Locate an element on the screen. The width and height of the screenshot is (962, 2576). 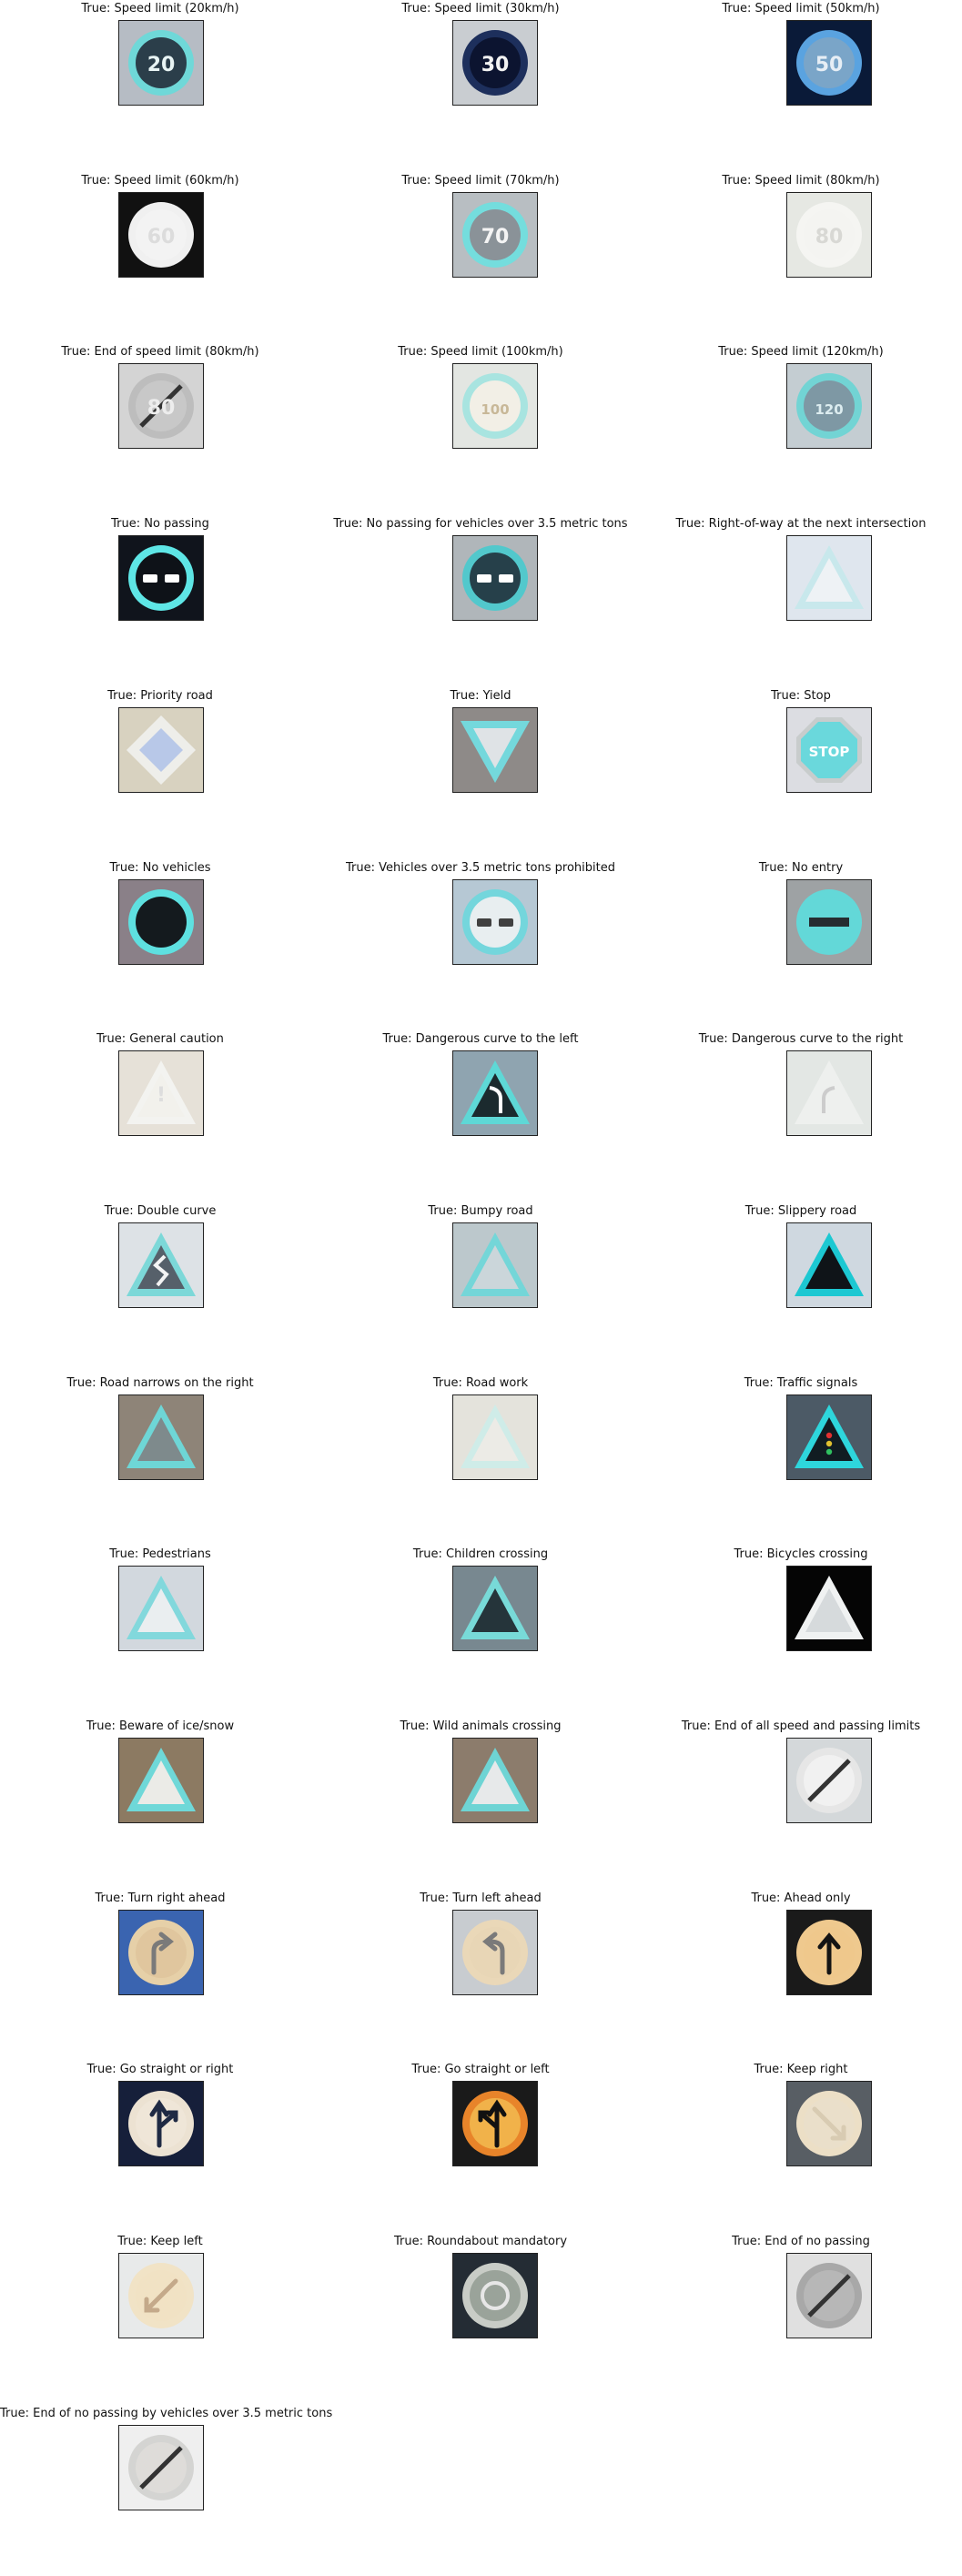
sign-cell: True: Speed limit (100km/h) 100 is located at coordinates (481, 428).